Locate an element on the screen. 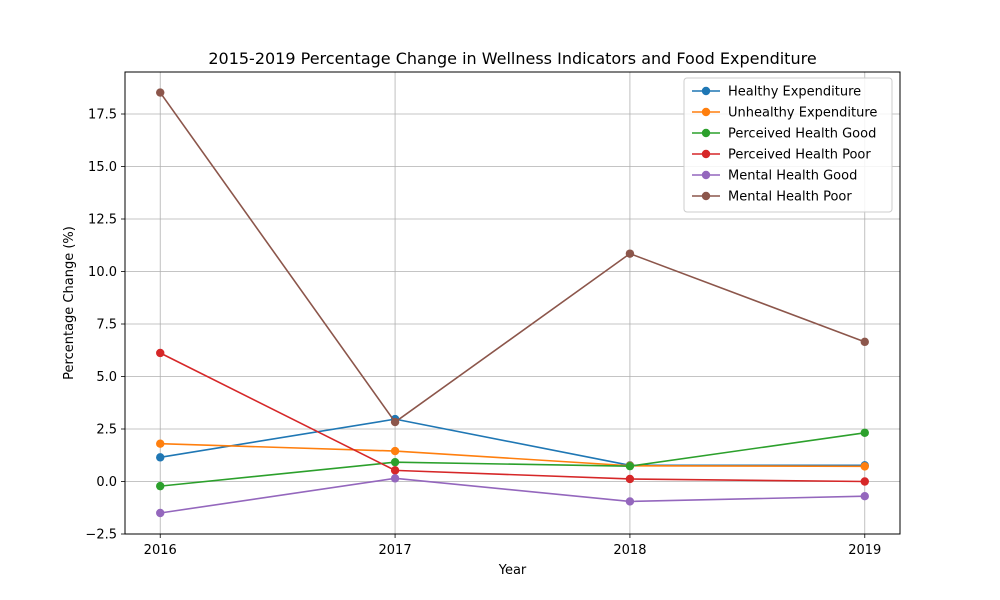 This screenshot has height=600, width=1000. y-tick-label: 2.5 is located at coordinates (106, 430).